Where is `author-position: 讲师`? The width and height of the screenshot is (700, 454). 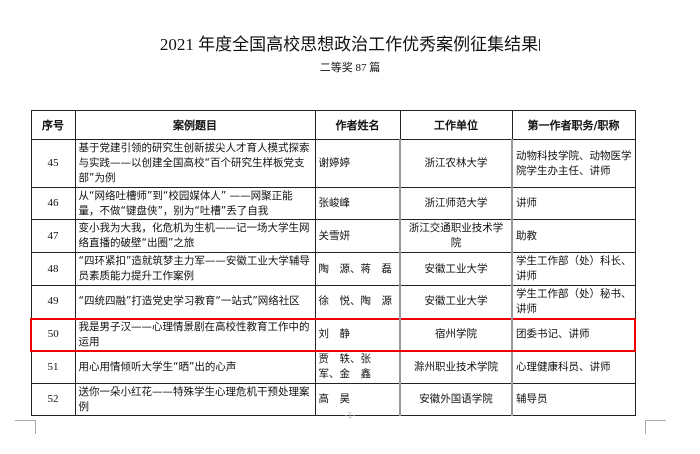
author-position: 讲师 is located at coordinates (573, 203).